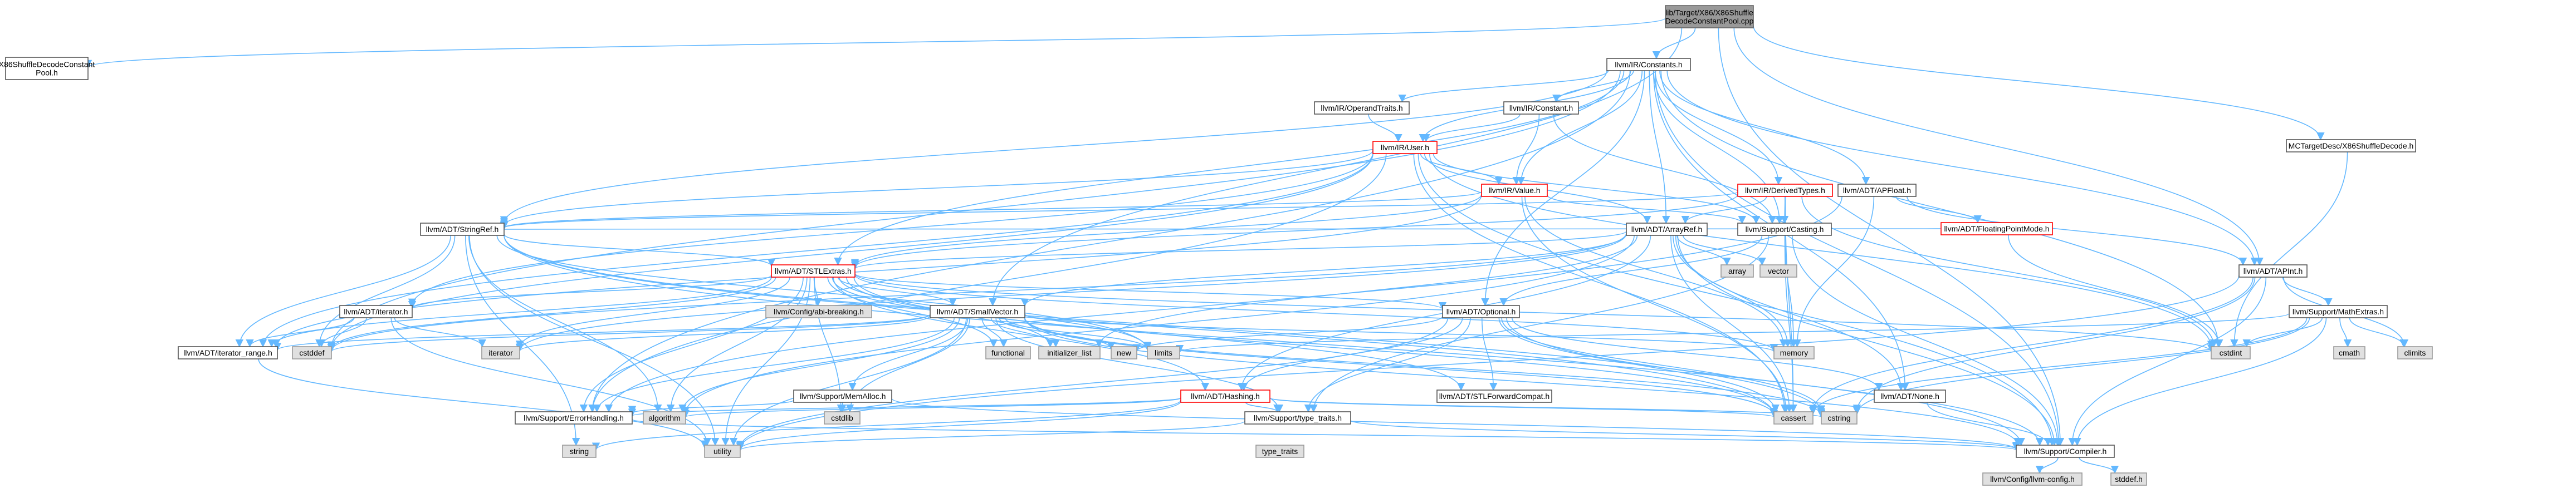 The width and height of the screenshot is (2576, 488). I want to click on edge-iteratorh-to-iterrange, so click(300, 333).